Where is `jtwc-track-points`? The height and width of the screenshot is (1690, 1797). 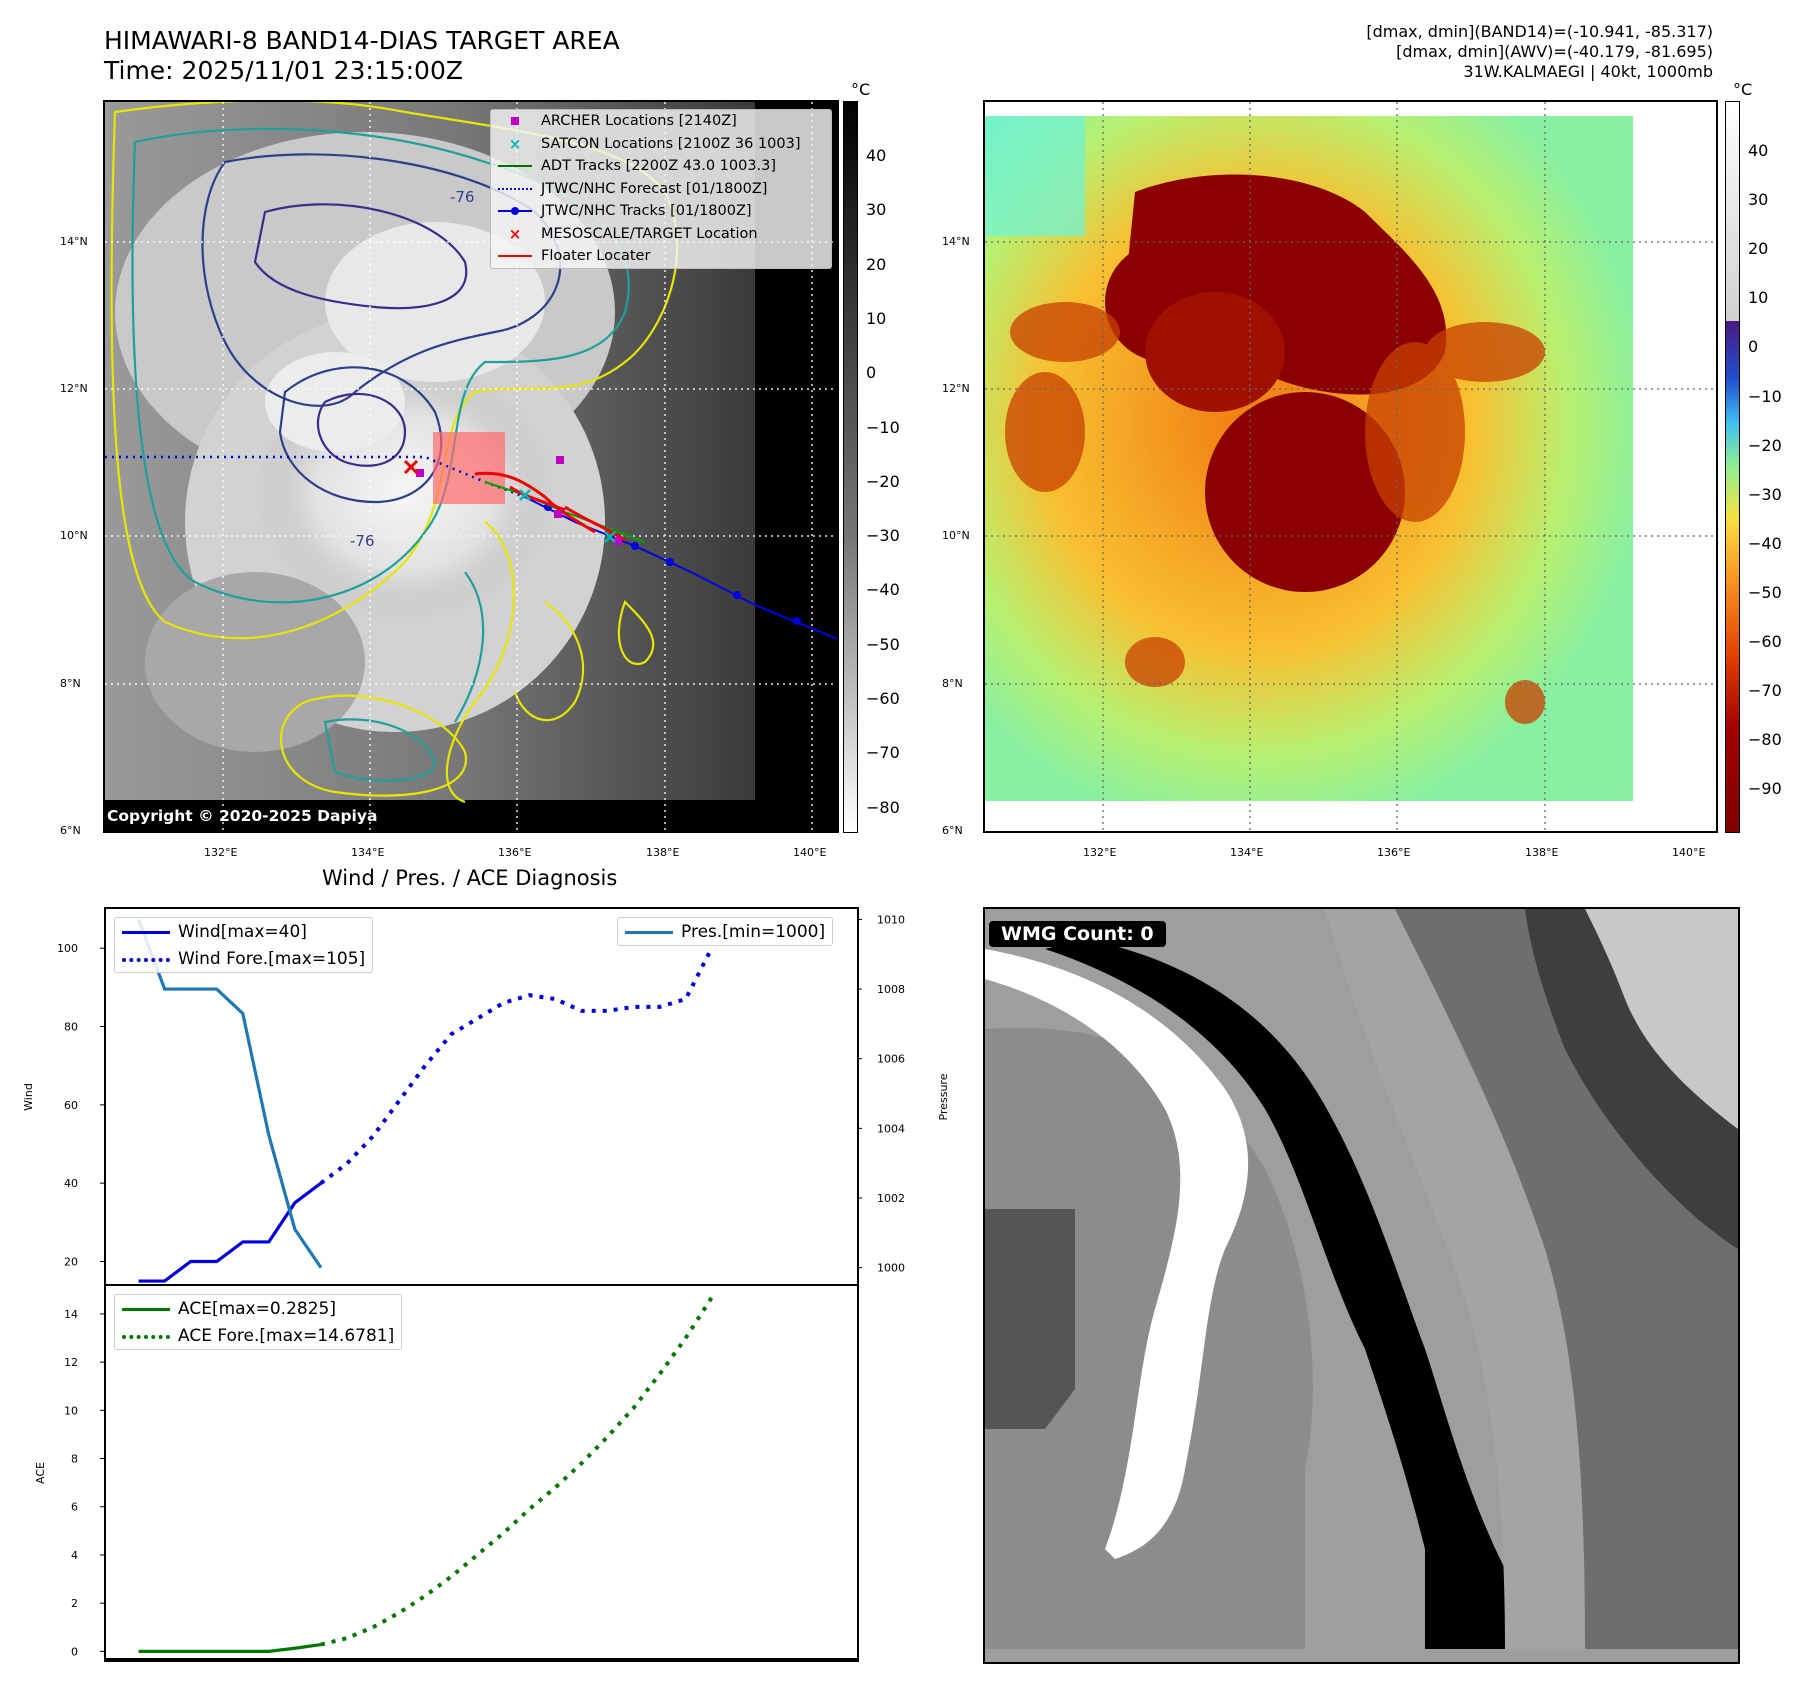 jtwc-track-points is located at coordinates (672, 564).